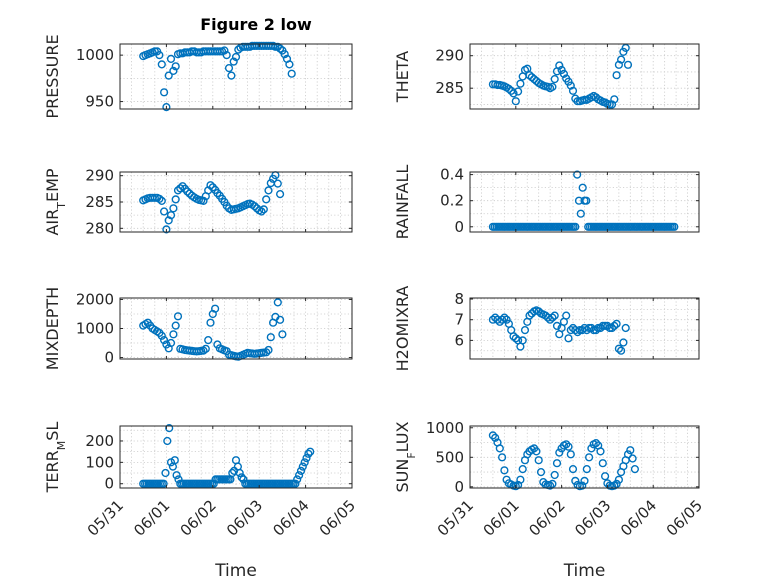 The image size is (778, 583). Describe the element at coordinates (459, 299) in the screenshot. I see `y-tick-label: 8` at that location.